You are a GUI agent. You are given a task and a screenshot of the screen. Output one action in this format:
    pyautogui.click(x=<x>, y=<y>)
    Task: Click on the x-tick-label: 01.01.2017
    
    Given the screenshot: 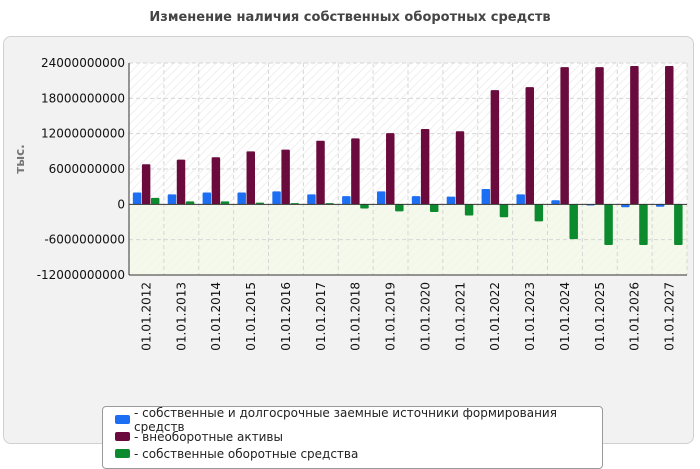 What is the action you would take?
    pyautogui.click(x=321, y=316)
    